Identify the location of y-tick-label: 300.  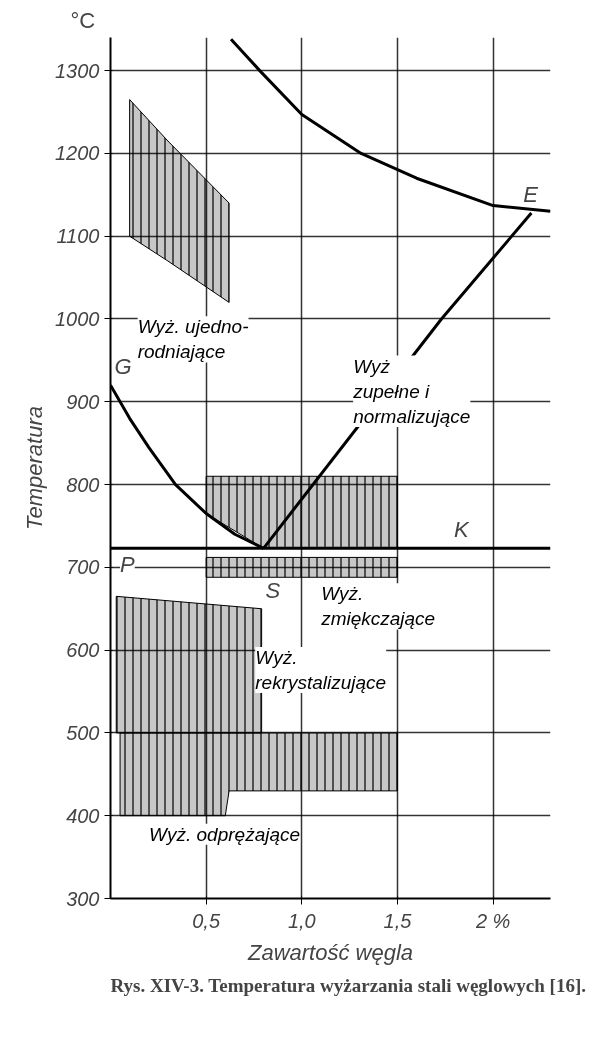
(83, 898).